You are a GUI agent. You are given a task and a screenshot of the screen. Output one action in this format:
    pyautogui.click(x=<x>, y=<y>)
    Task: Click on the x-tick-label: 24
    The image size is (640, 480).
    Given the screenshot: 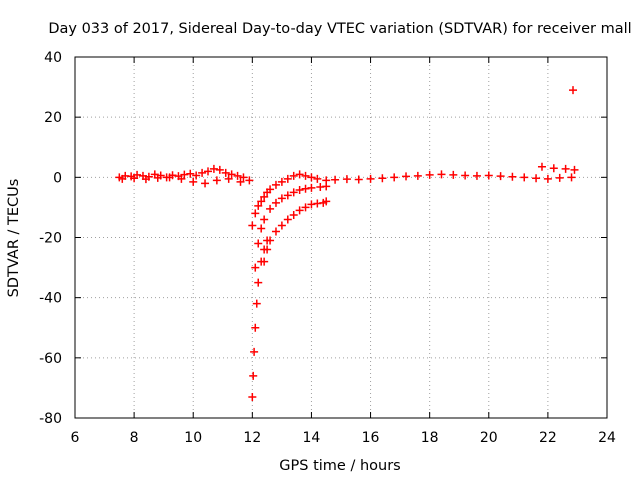 What is the action you would take?
    pyautogui.click(x=607, y=438)
    